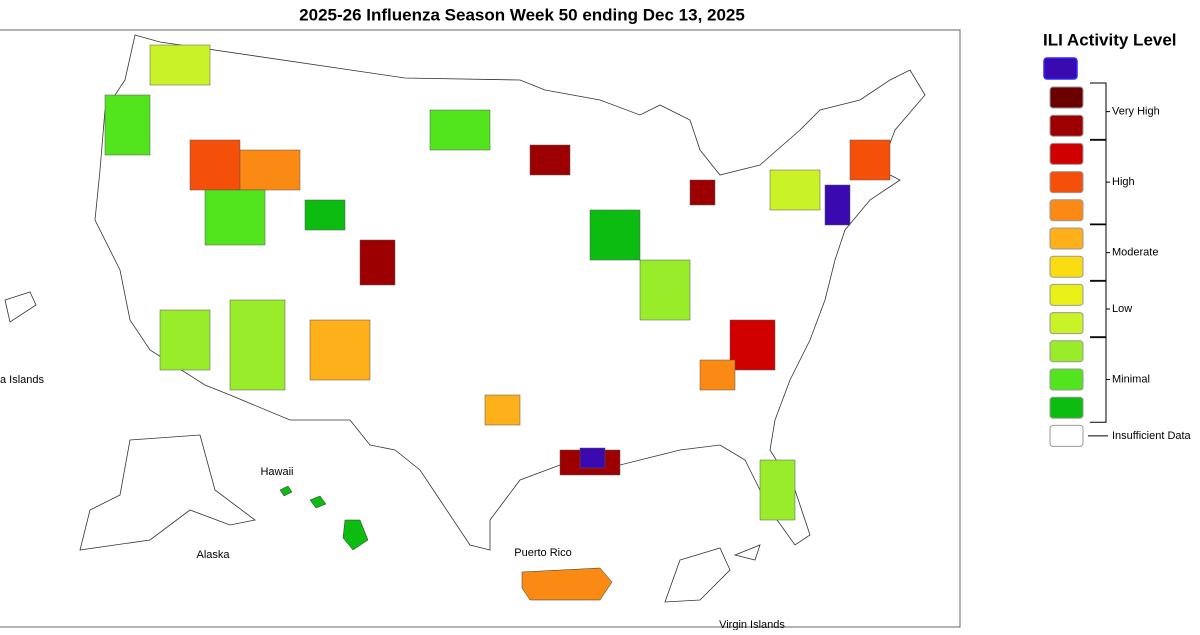 The width and height of the screenshot is (1200, 635). What do you see at coordinates (22, 380) in the screenshot?
I see `map-label: a Islands` at bounding box center [22, 380].